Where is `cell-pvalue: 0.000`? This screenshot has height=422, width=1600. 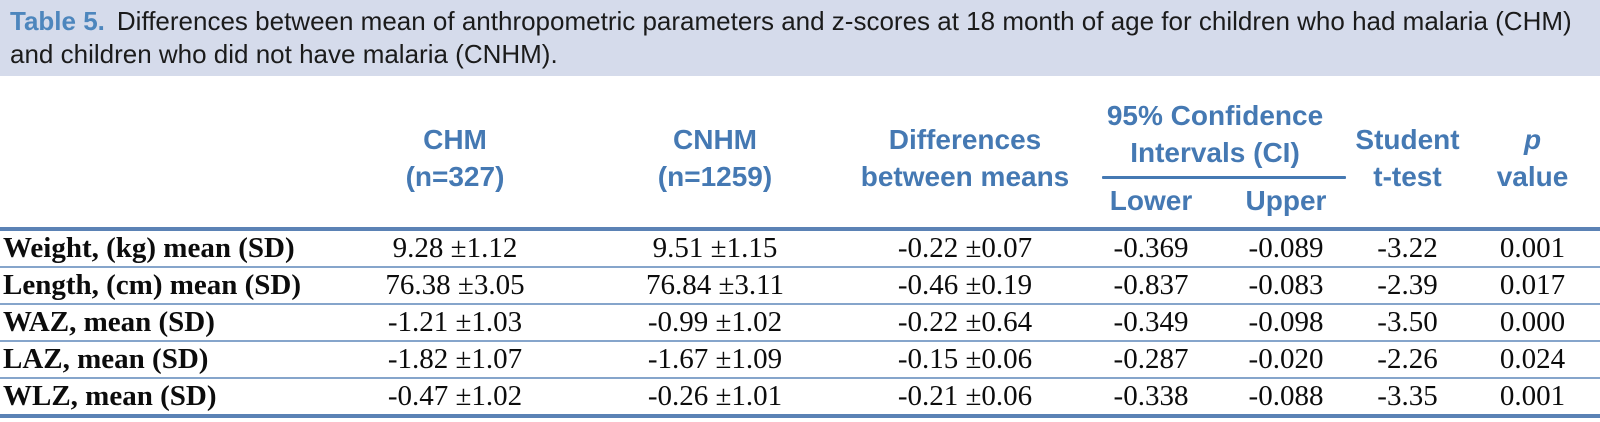
cell-pvalue: 0.000 is located at coordinates (1532, 322).